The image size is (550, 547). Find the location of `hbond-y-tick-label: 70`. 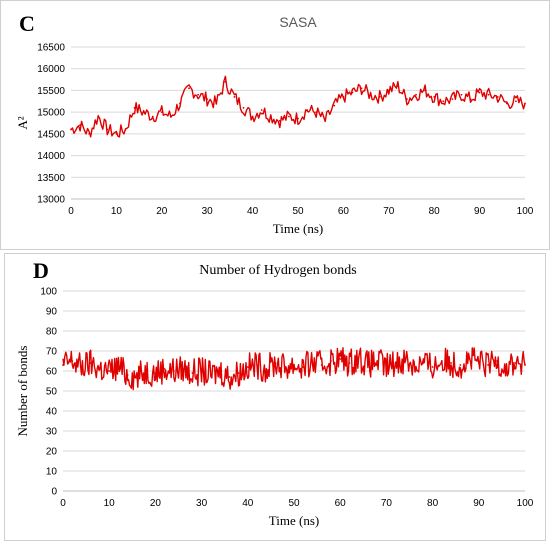

hbond-y-tick-label: 70 is located at coordinates (52, 352).